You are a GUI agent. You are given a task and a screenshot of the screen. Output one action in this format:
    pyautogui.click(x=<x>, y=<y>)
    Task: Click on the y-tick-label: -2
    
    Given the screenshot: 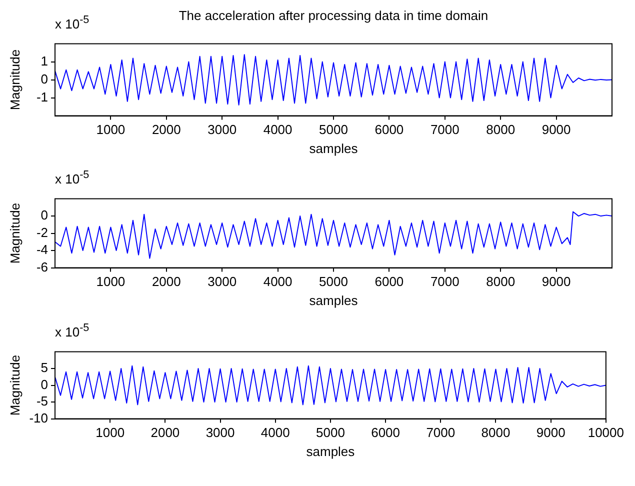 What is the action you would take?
    pyautogui.click(x=42, y=232)
    